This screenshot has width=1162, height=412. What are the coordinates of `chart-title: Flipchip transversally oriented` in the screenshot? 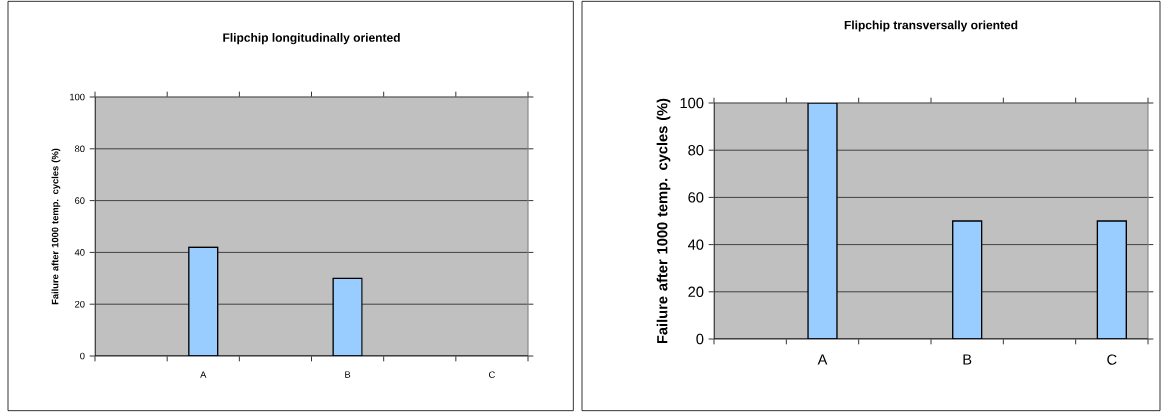 It's located at (931, 26).